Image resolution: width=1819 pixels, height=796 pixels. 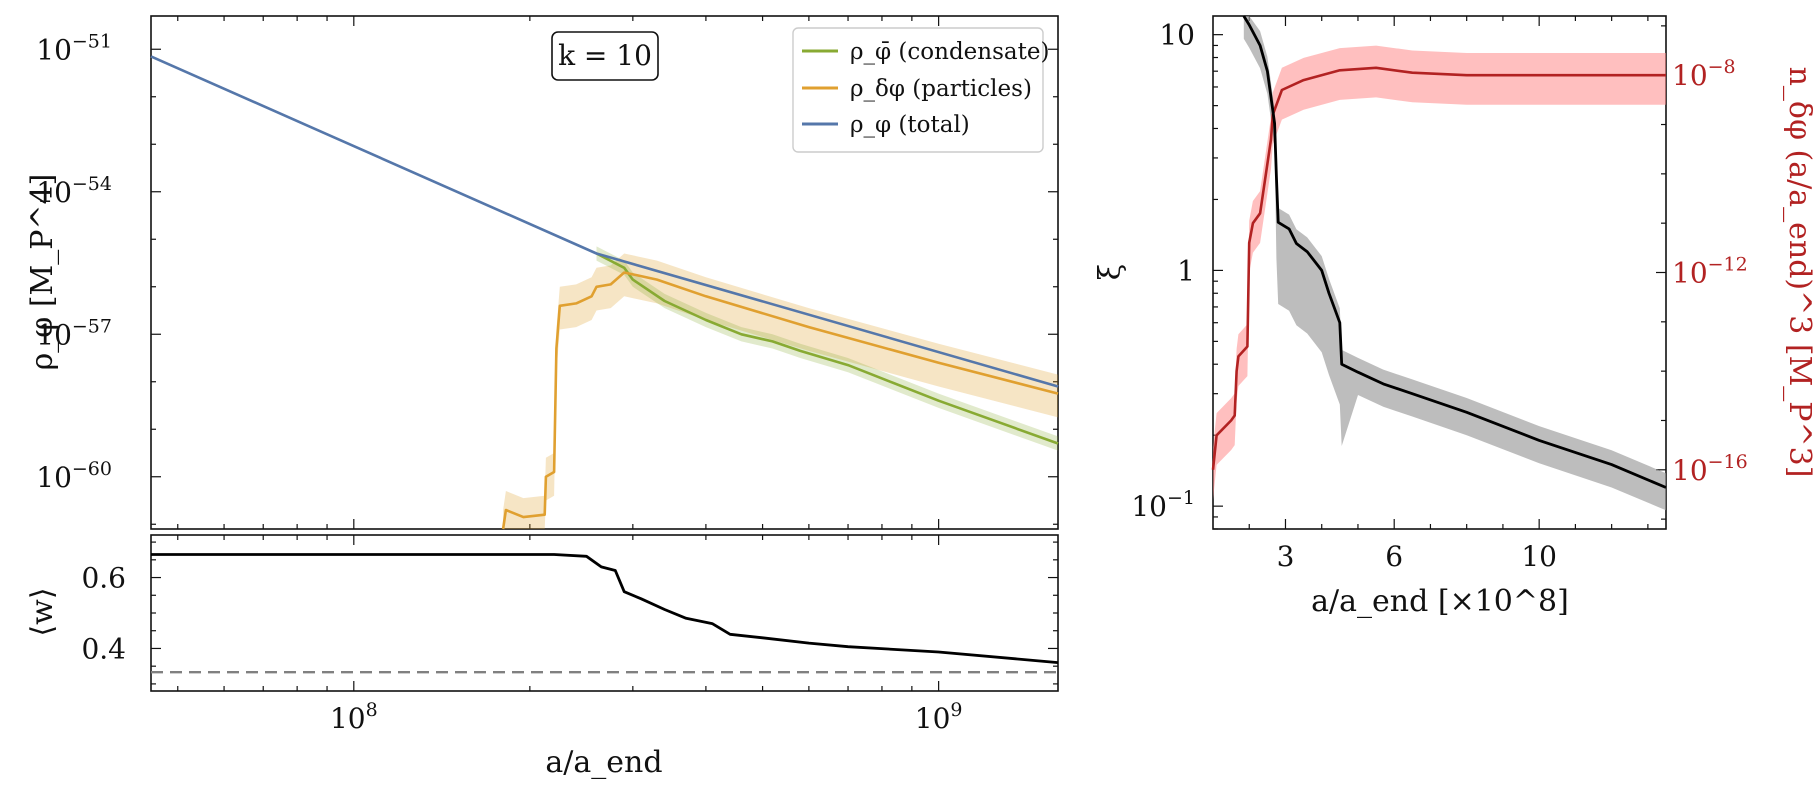 I want to click on right-right-ytick-label: 10−8, so click(x=1704, y=74).